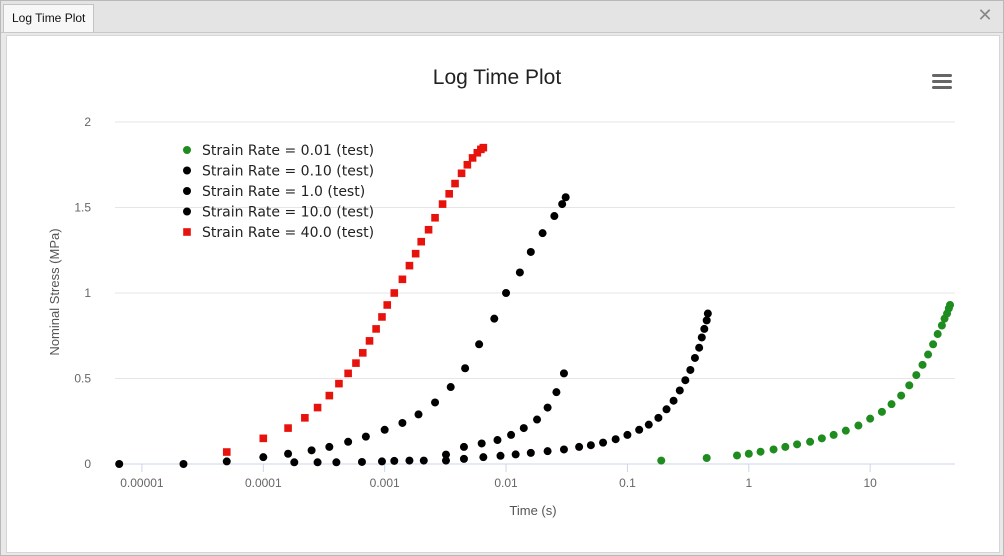  I want to click on chart-menu-icon, so click(942, 81).